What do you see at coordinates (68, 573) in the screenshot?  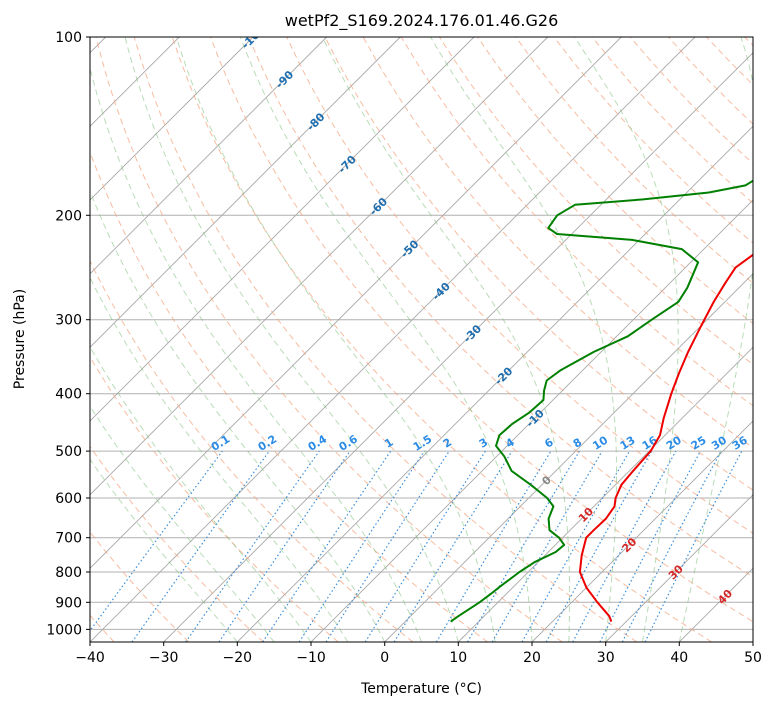 I see `y-tick-label: 800` at bounding box center [68, 573].